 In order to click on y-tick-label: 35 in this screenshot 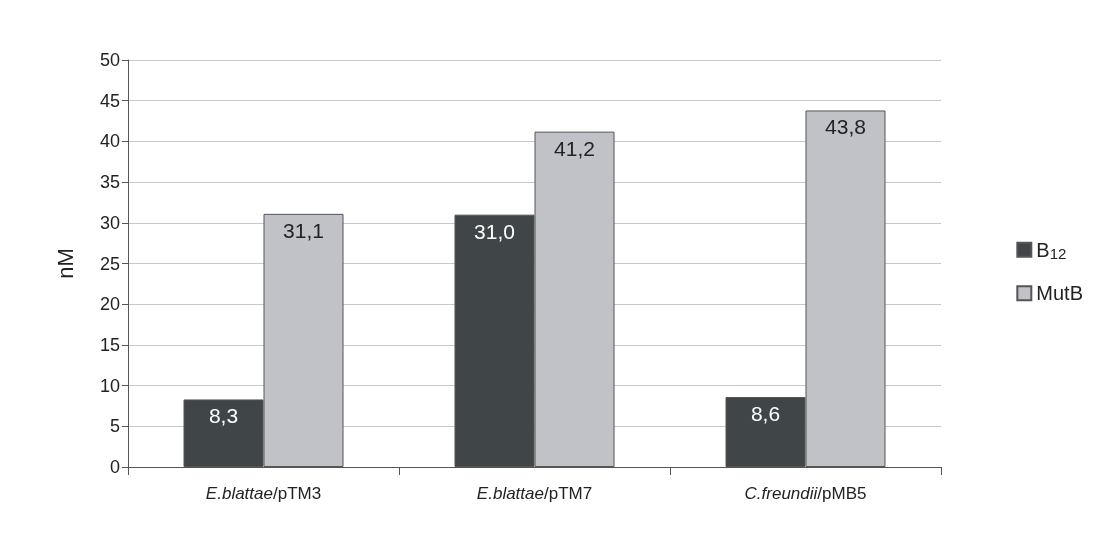, I will do `click(109, 182)`.